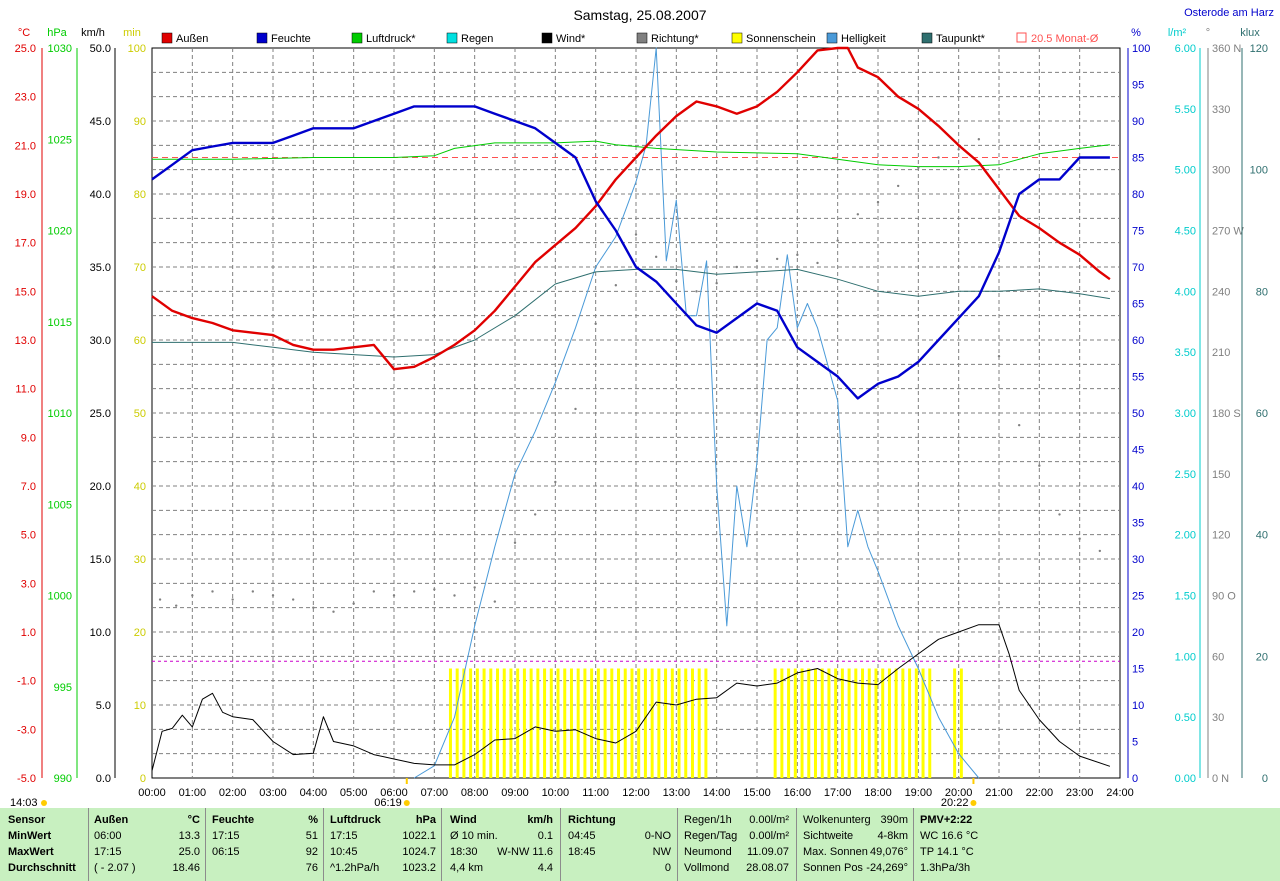 The width and height of the screenshot is (1280, 881). Describe the element at coordinates (878, 793) in the screenshot. I see `tick-label-time: 18:00` at that location.